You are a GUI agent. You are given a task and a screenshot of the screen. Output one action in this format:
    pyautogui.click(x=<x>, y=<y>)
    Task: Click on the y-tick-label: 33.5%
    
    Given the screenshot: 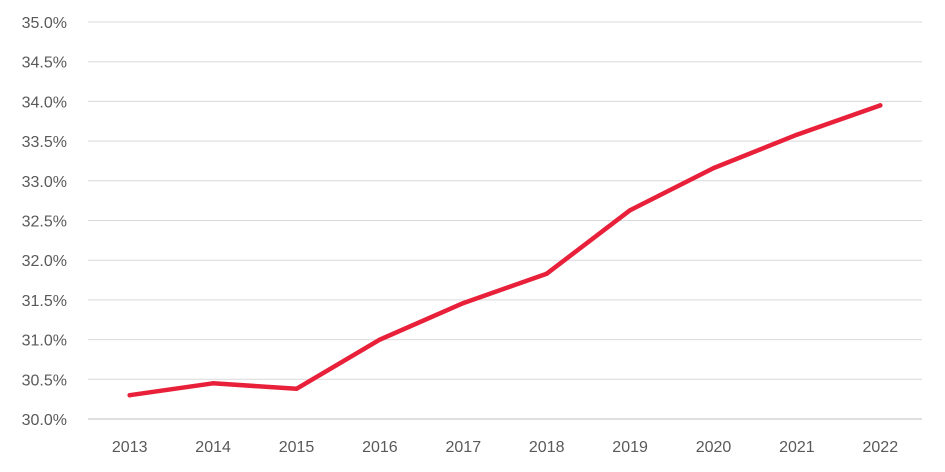 What is the action you would take?
    pyautogui.click(x=44, y=142)
    